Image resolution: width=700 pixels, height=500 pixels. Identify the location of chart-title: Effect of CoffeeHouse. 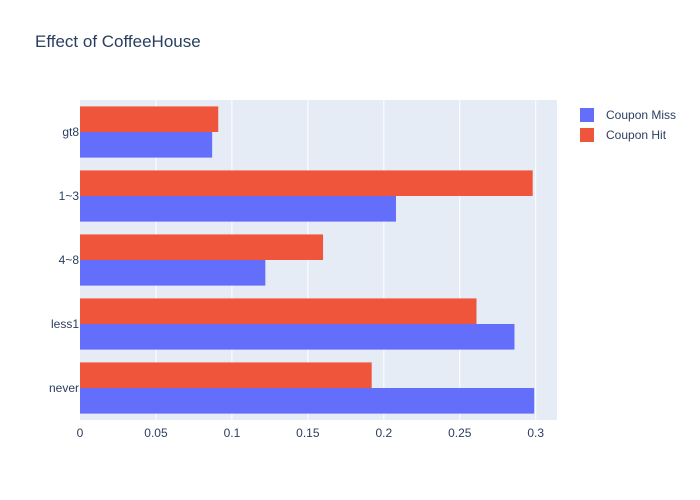
(118, 41).